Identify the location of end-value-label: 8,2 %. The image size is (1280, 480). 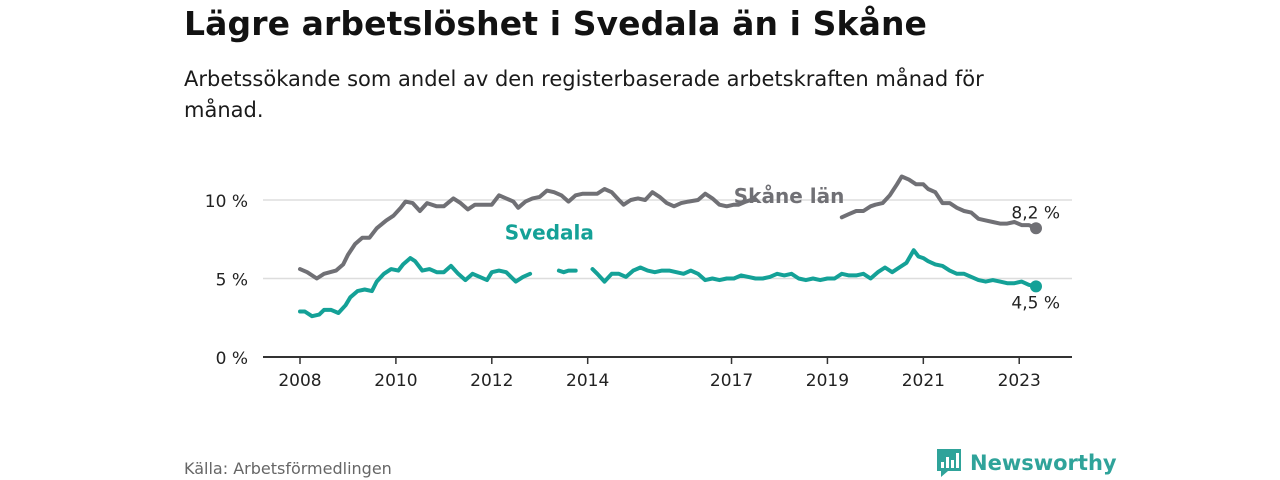
(1035, 213).